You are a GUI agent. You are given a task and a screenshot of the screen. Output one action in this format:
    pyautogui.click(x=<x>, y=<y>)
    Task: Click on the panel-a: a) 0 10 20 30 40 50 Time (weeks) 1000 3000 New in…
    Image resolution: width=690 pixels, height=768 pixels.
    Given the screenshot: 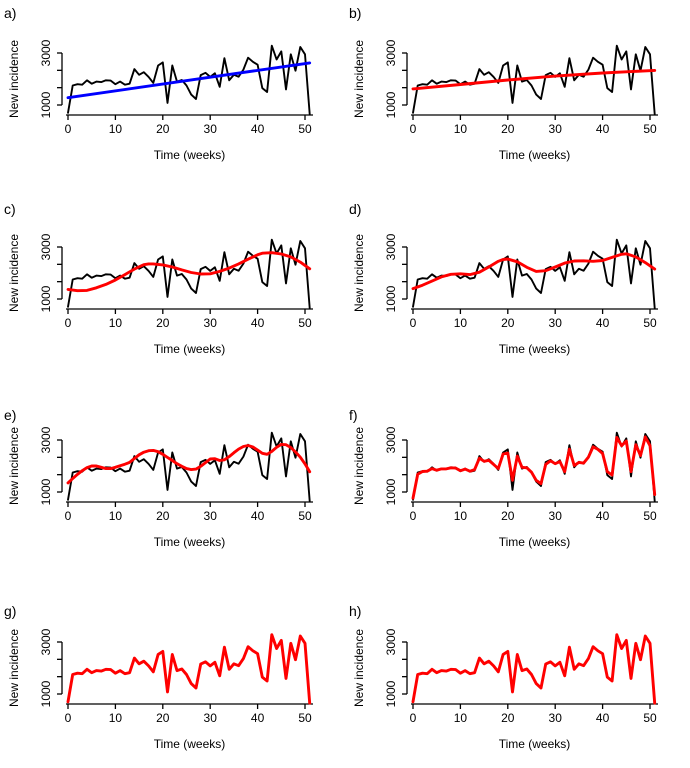 What is the action you would take?
    pyautogui.click(x=172, y=96)
    